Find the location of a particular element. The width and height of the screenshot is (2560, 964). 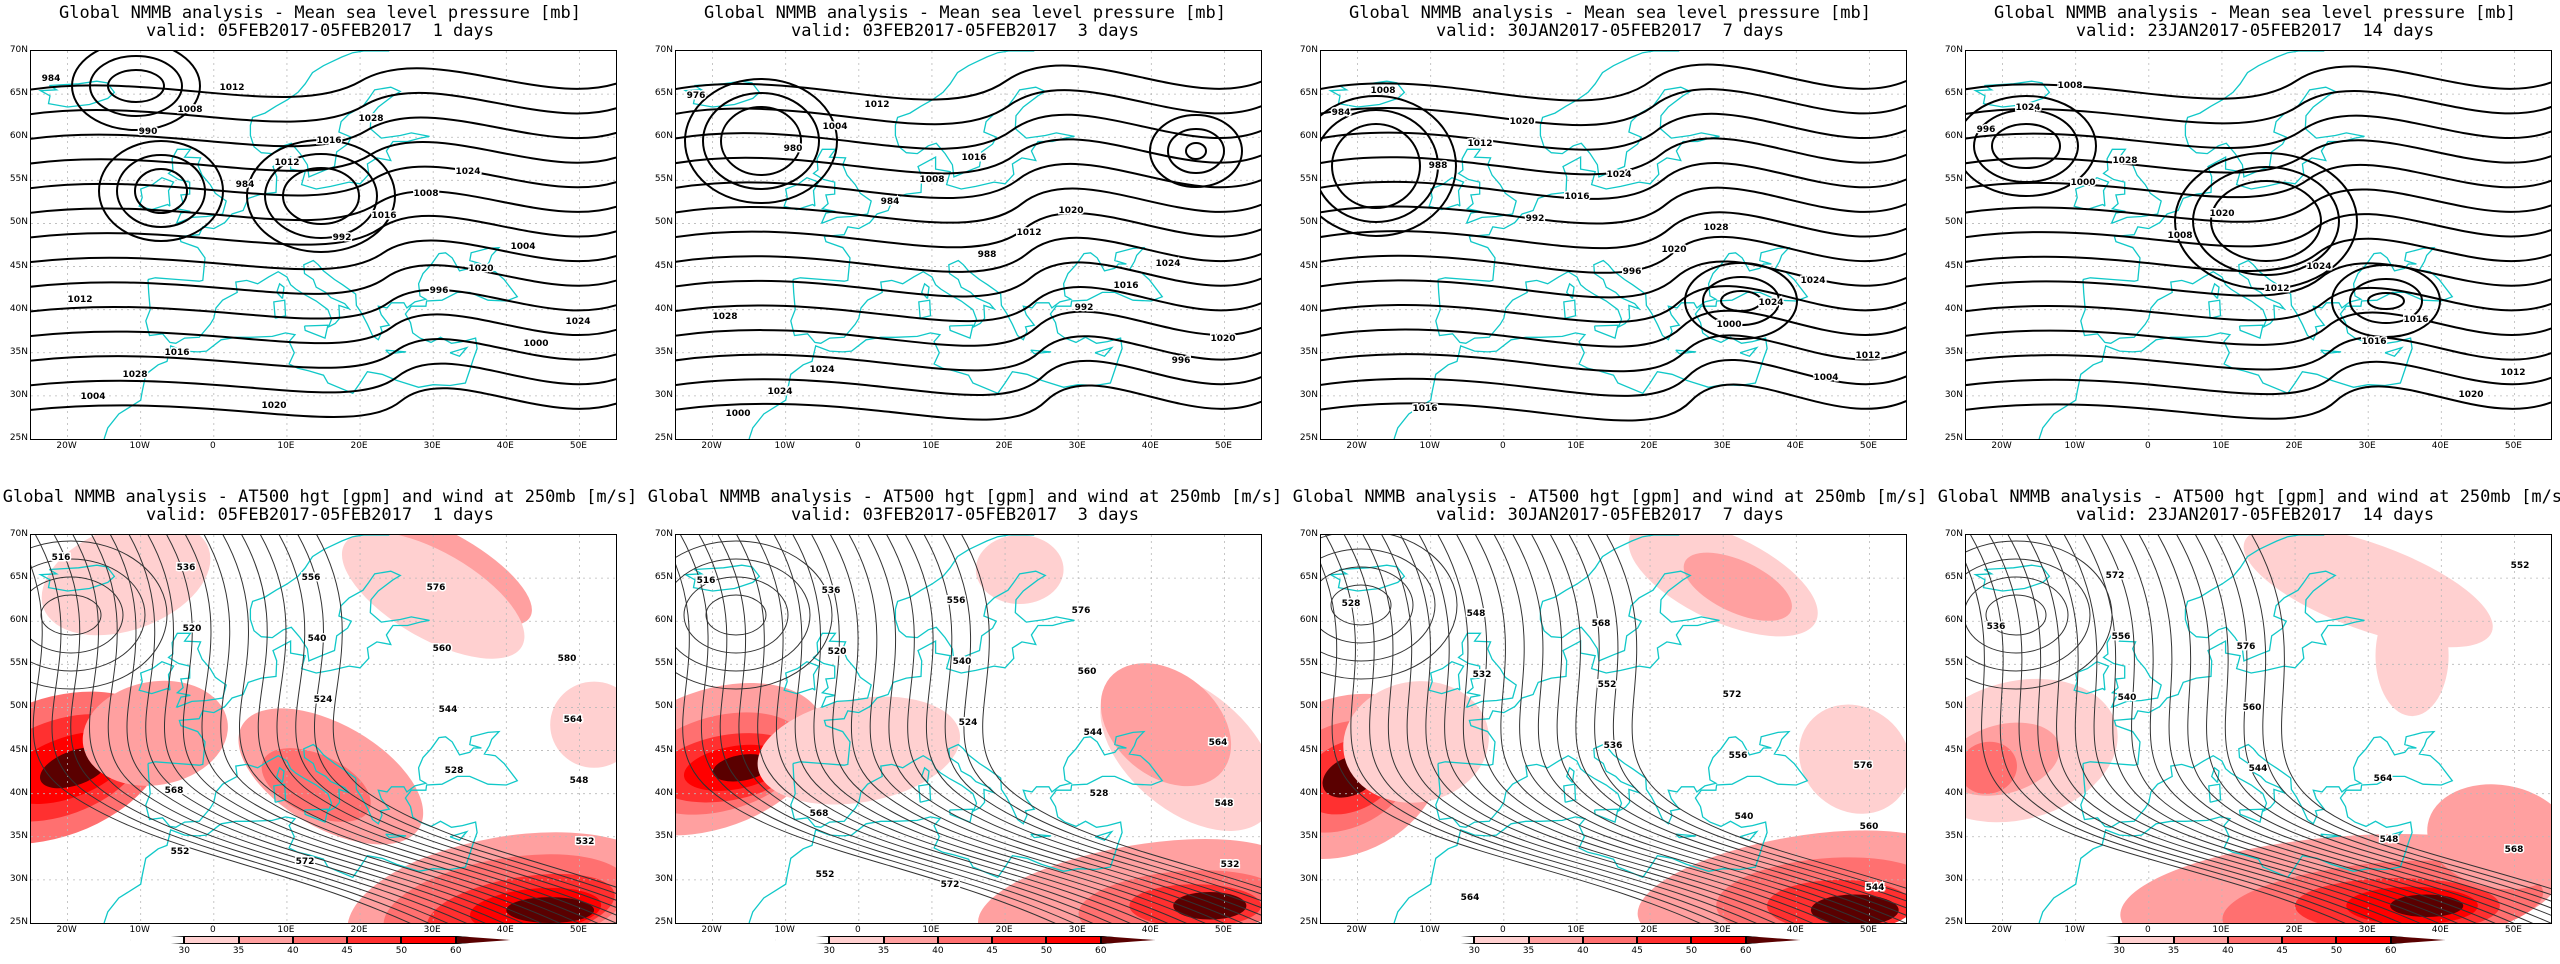

lat-tick-label: 40N is located at coordinates (663, 792).